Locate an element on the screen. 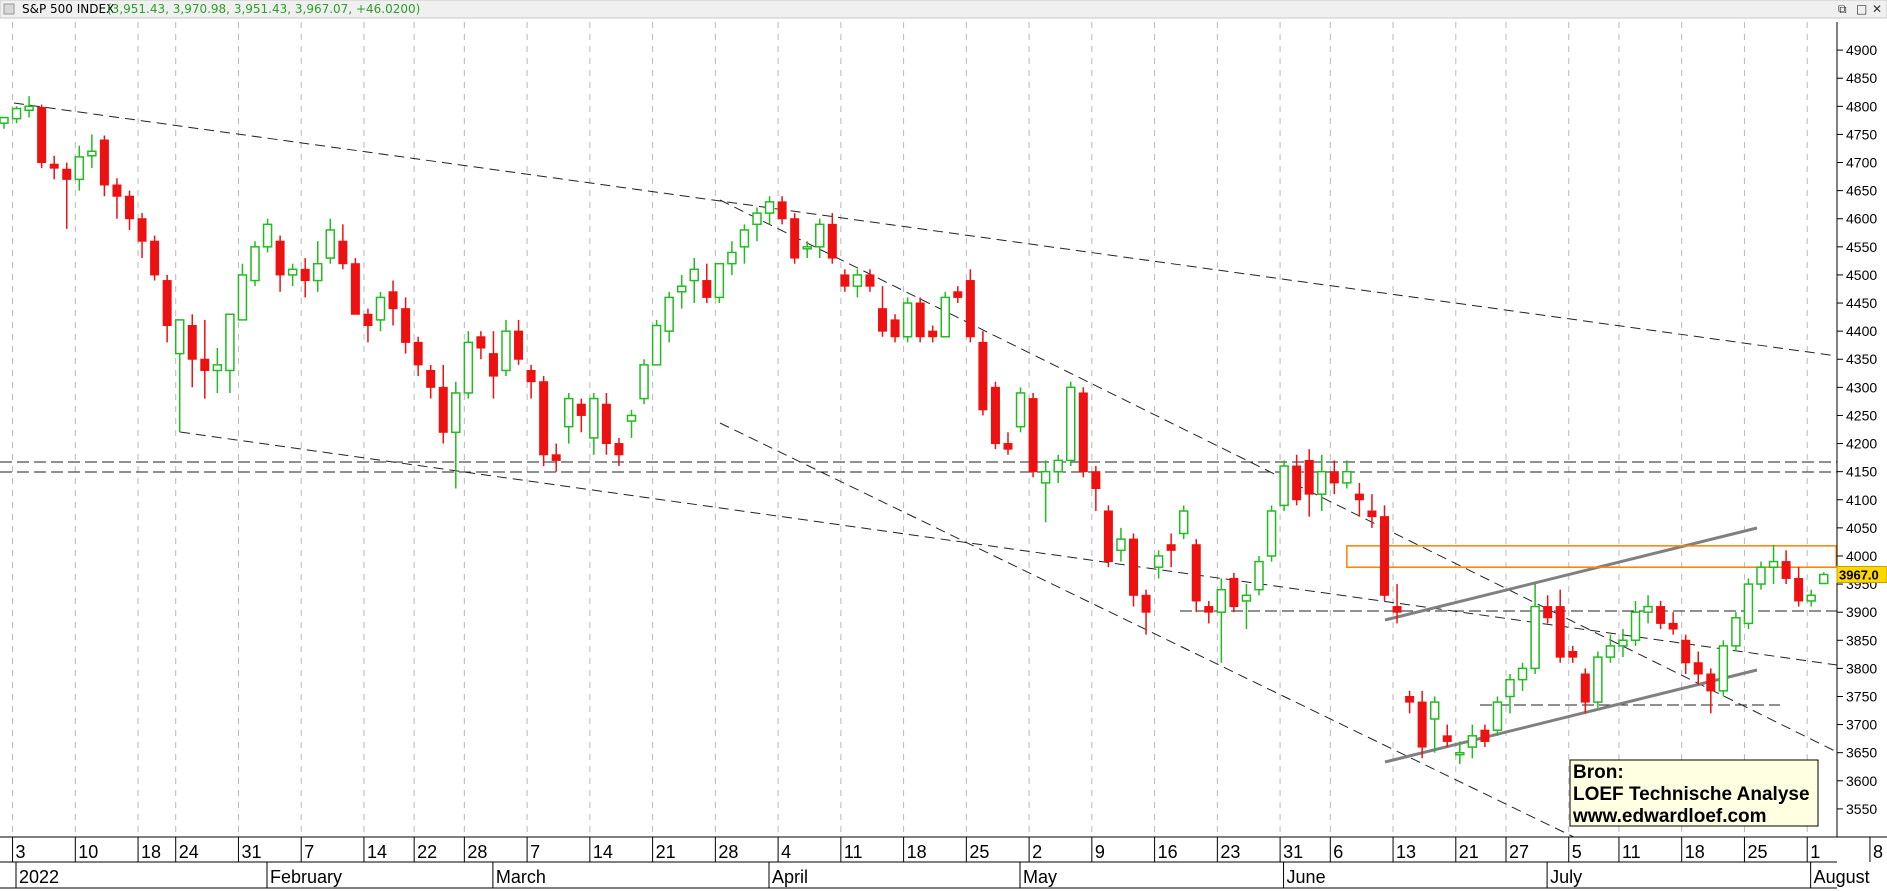 The height and width of the screenshot is (891, 1887). y-tick-label: 4400 is located at coordinates (1861, 331).